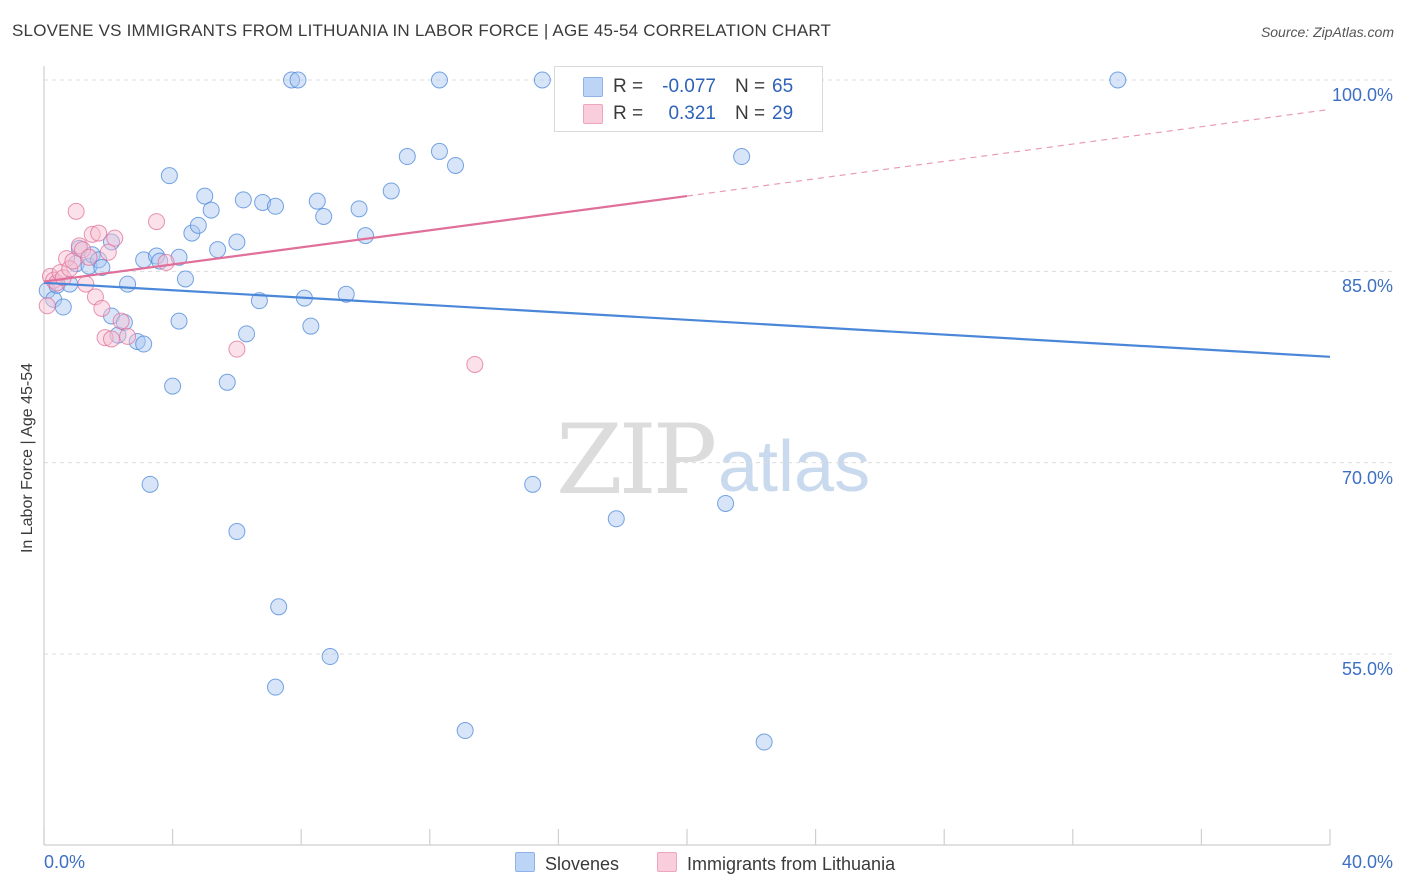 The width and height of the screenshot is (1406, 892). I want to click on y-tick-label: 85.0%, so click(1367, 286).